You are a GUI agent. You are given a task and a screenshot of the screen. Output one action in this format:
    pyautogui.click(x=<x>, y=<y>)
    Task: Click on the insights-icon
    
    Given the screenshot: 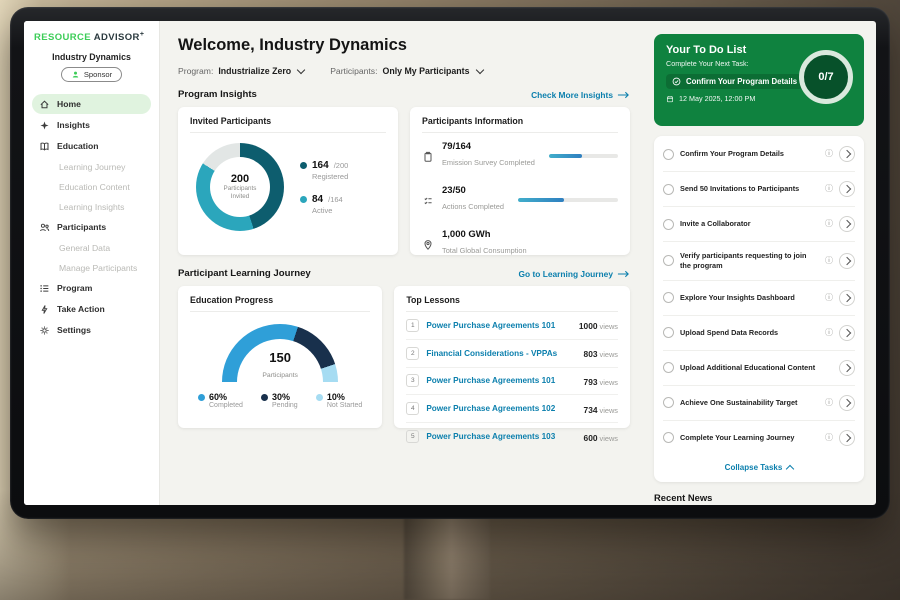 What is the action you would take?
    pyautogui.click(x=44, y=125)
    